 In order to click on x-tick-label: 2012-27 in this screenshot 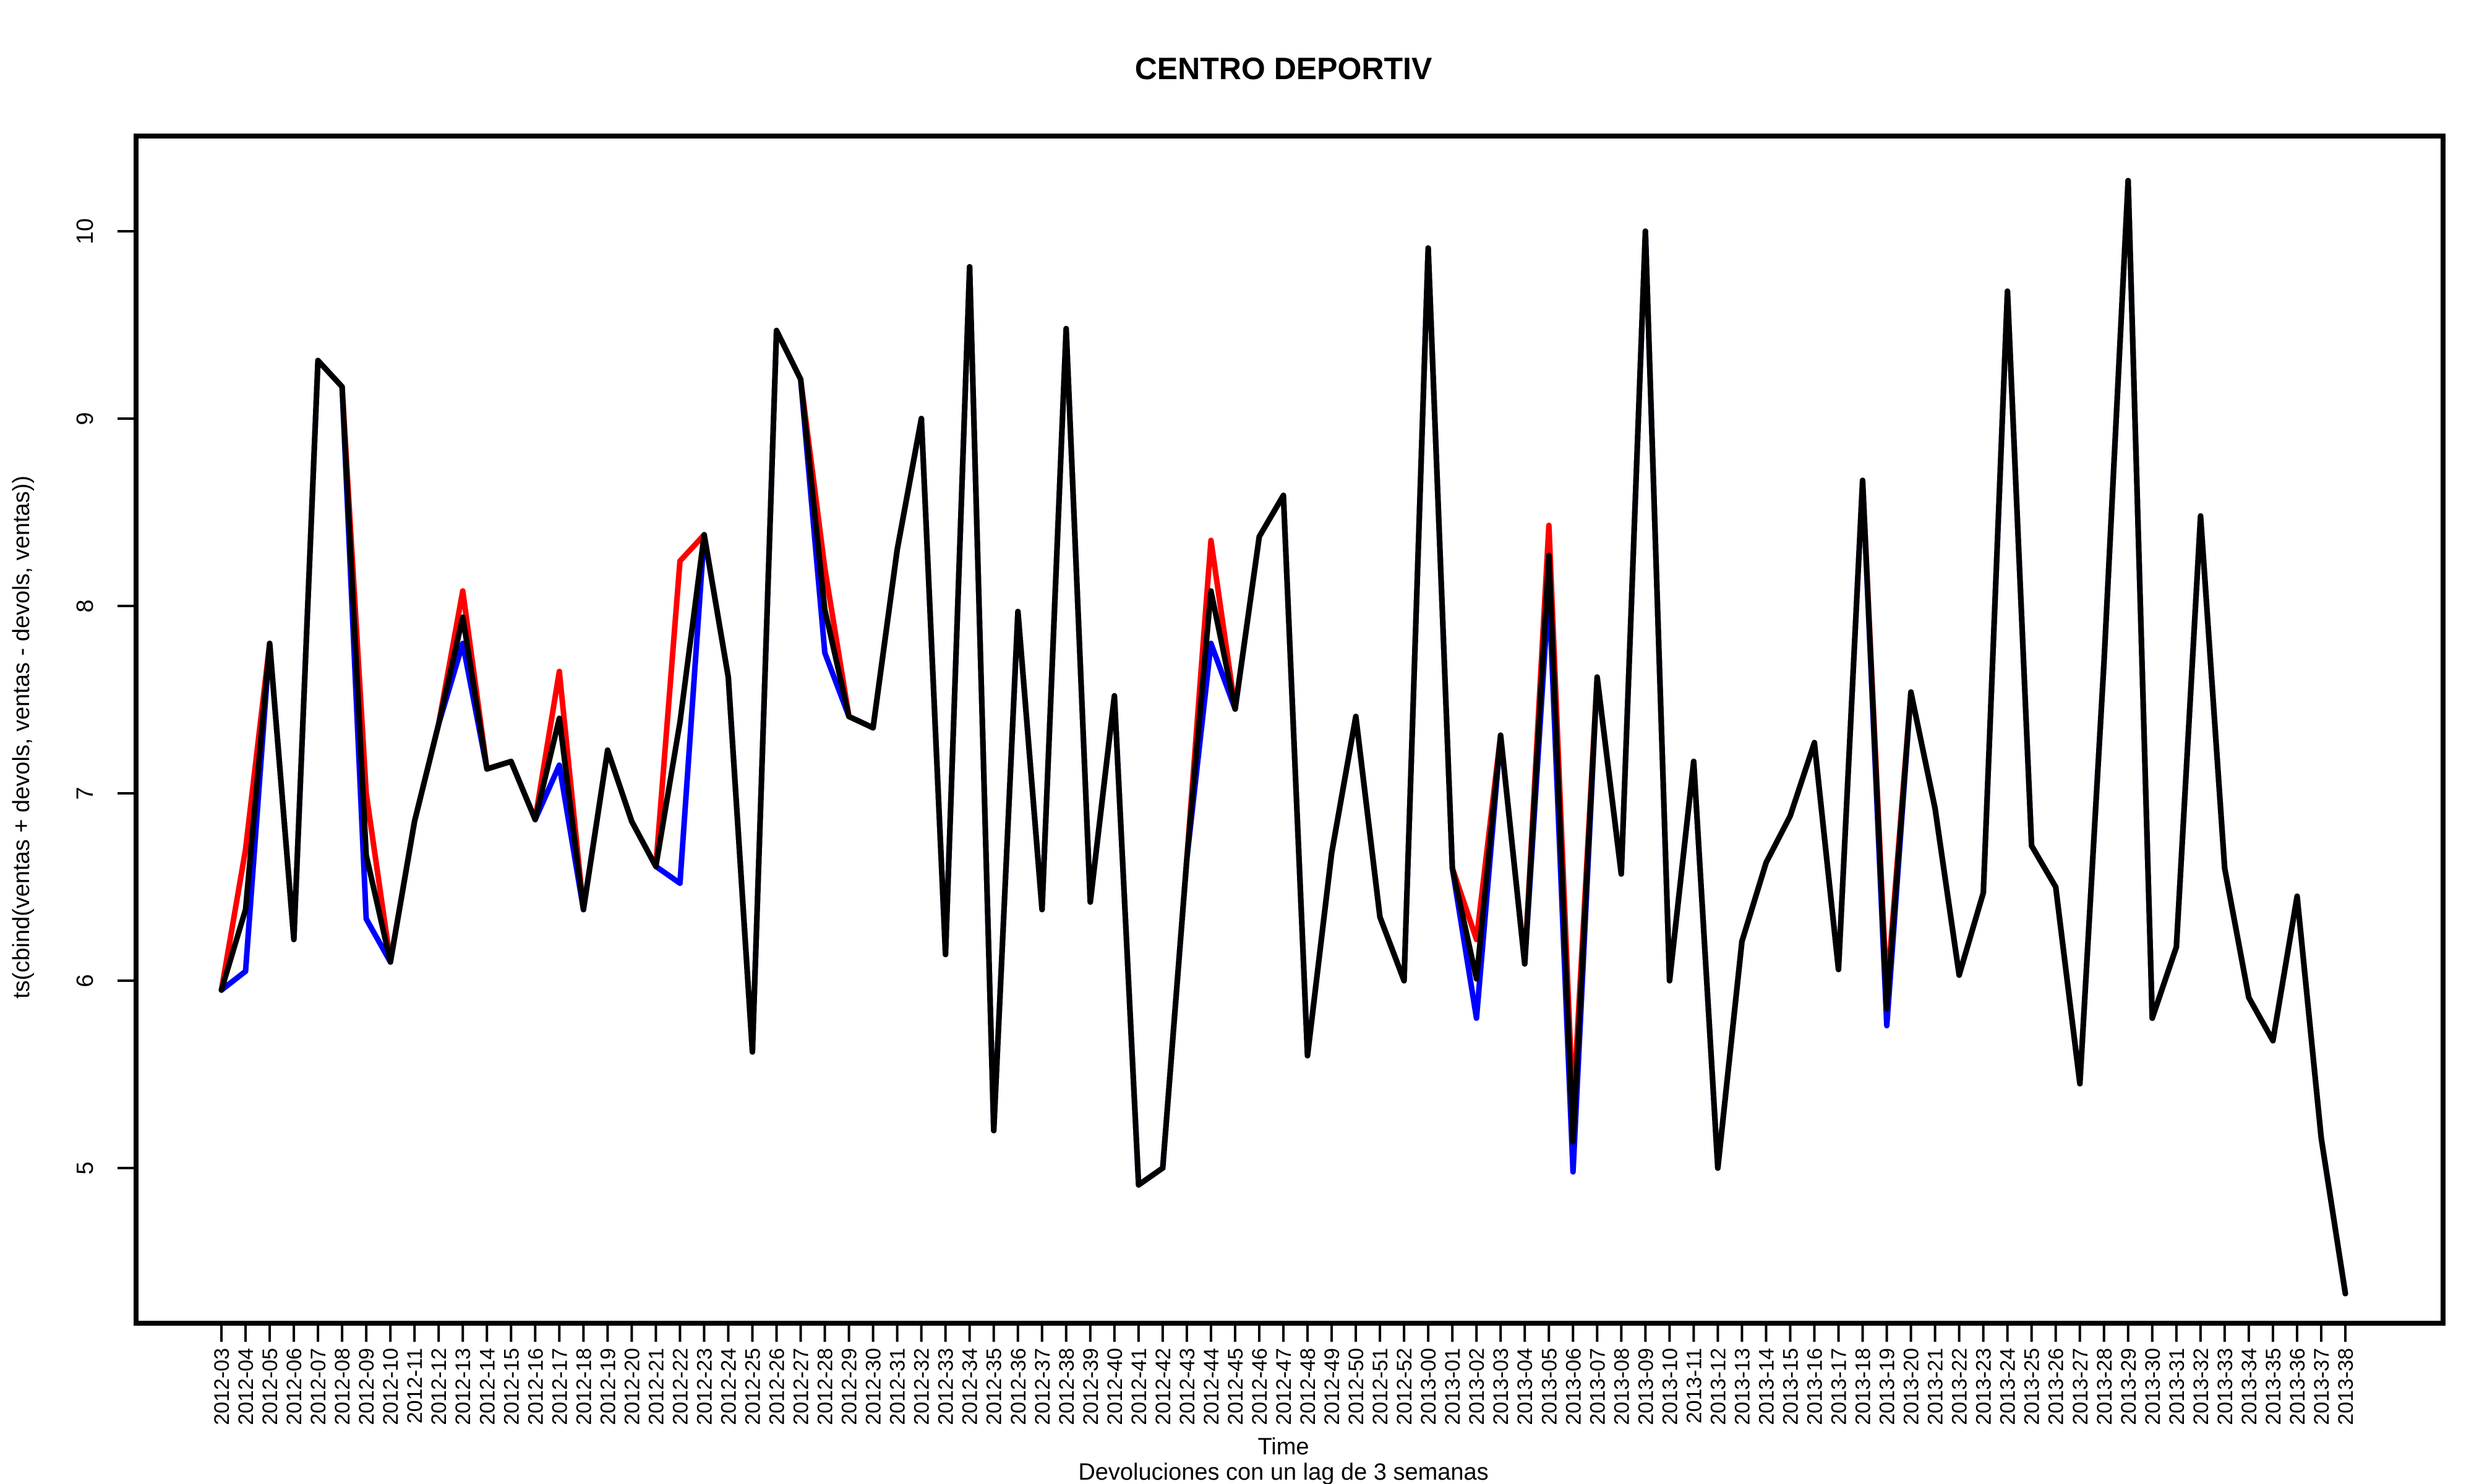, I will do `click(801, 1386)`.